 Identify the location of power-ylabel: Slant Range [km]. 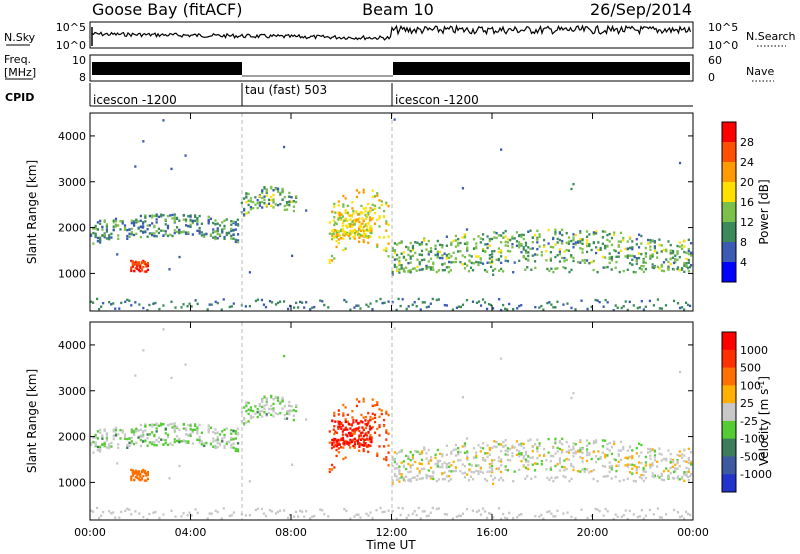
(32, 212).